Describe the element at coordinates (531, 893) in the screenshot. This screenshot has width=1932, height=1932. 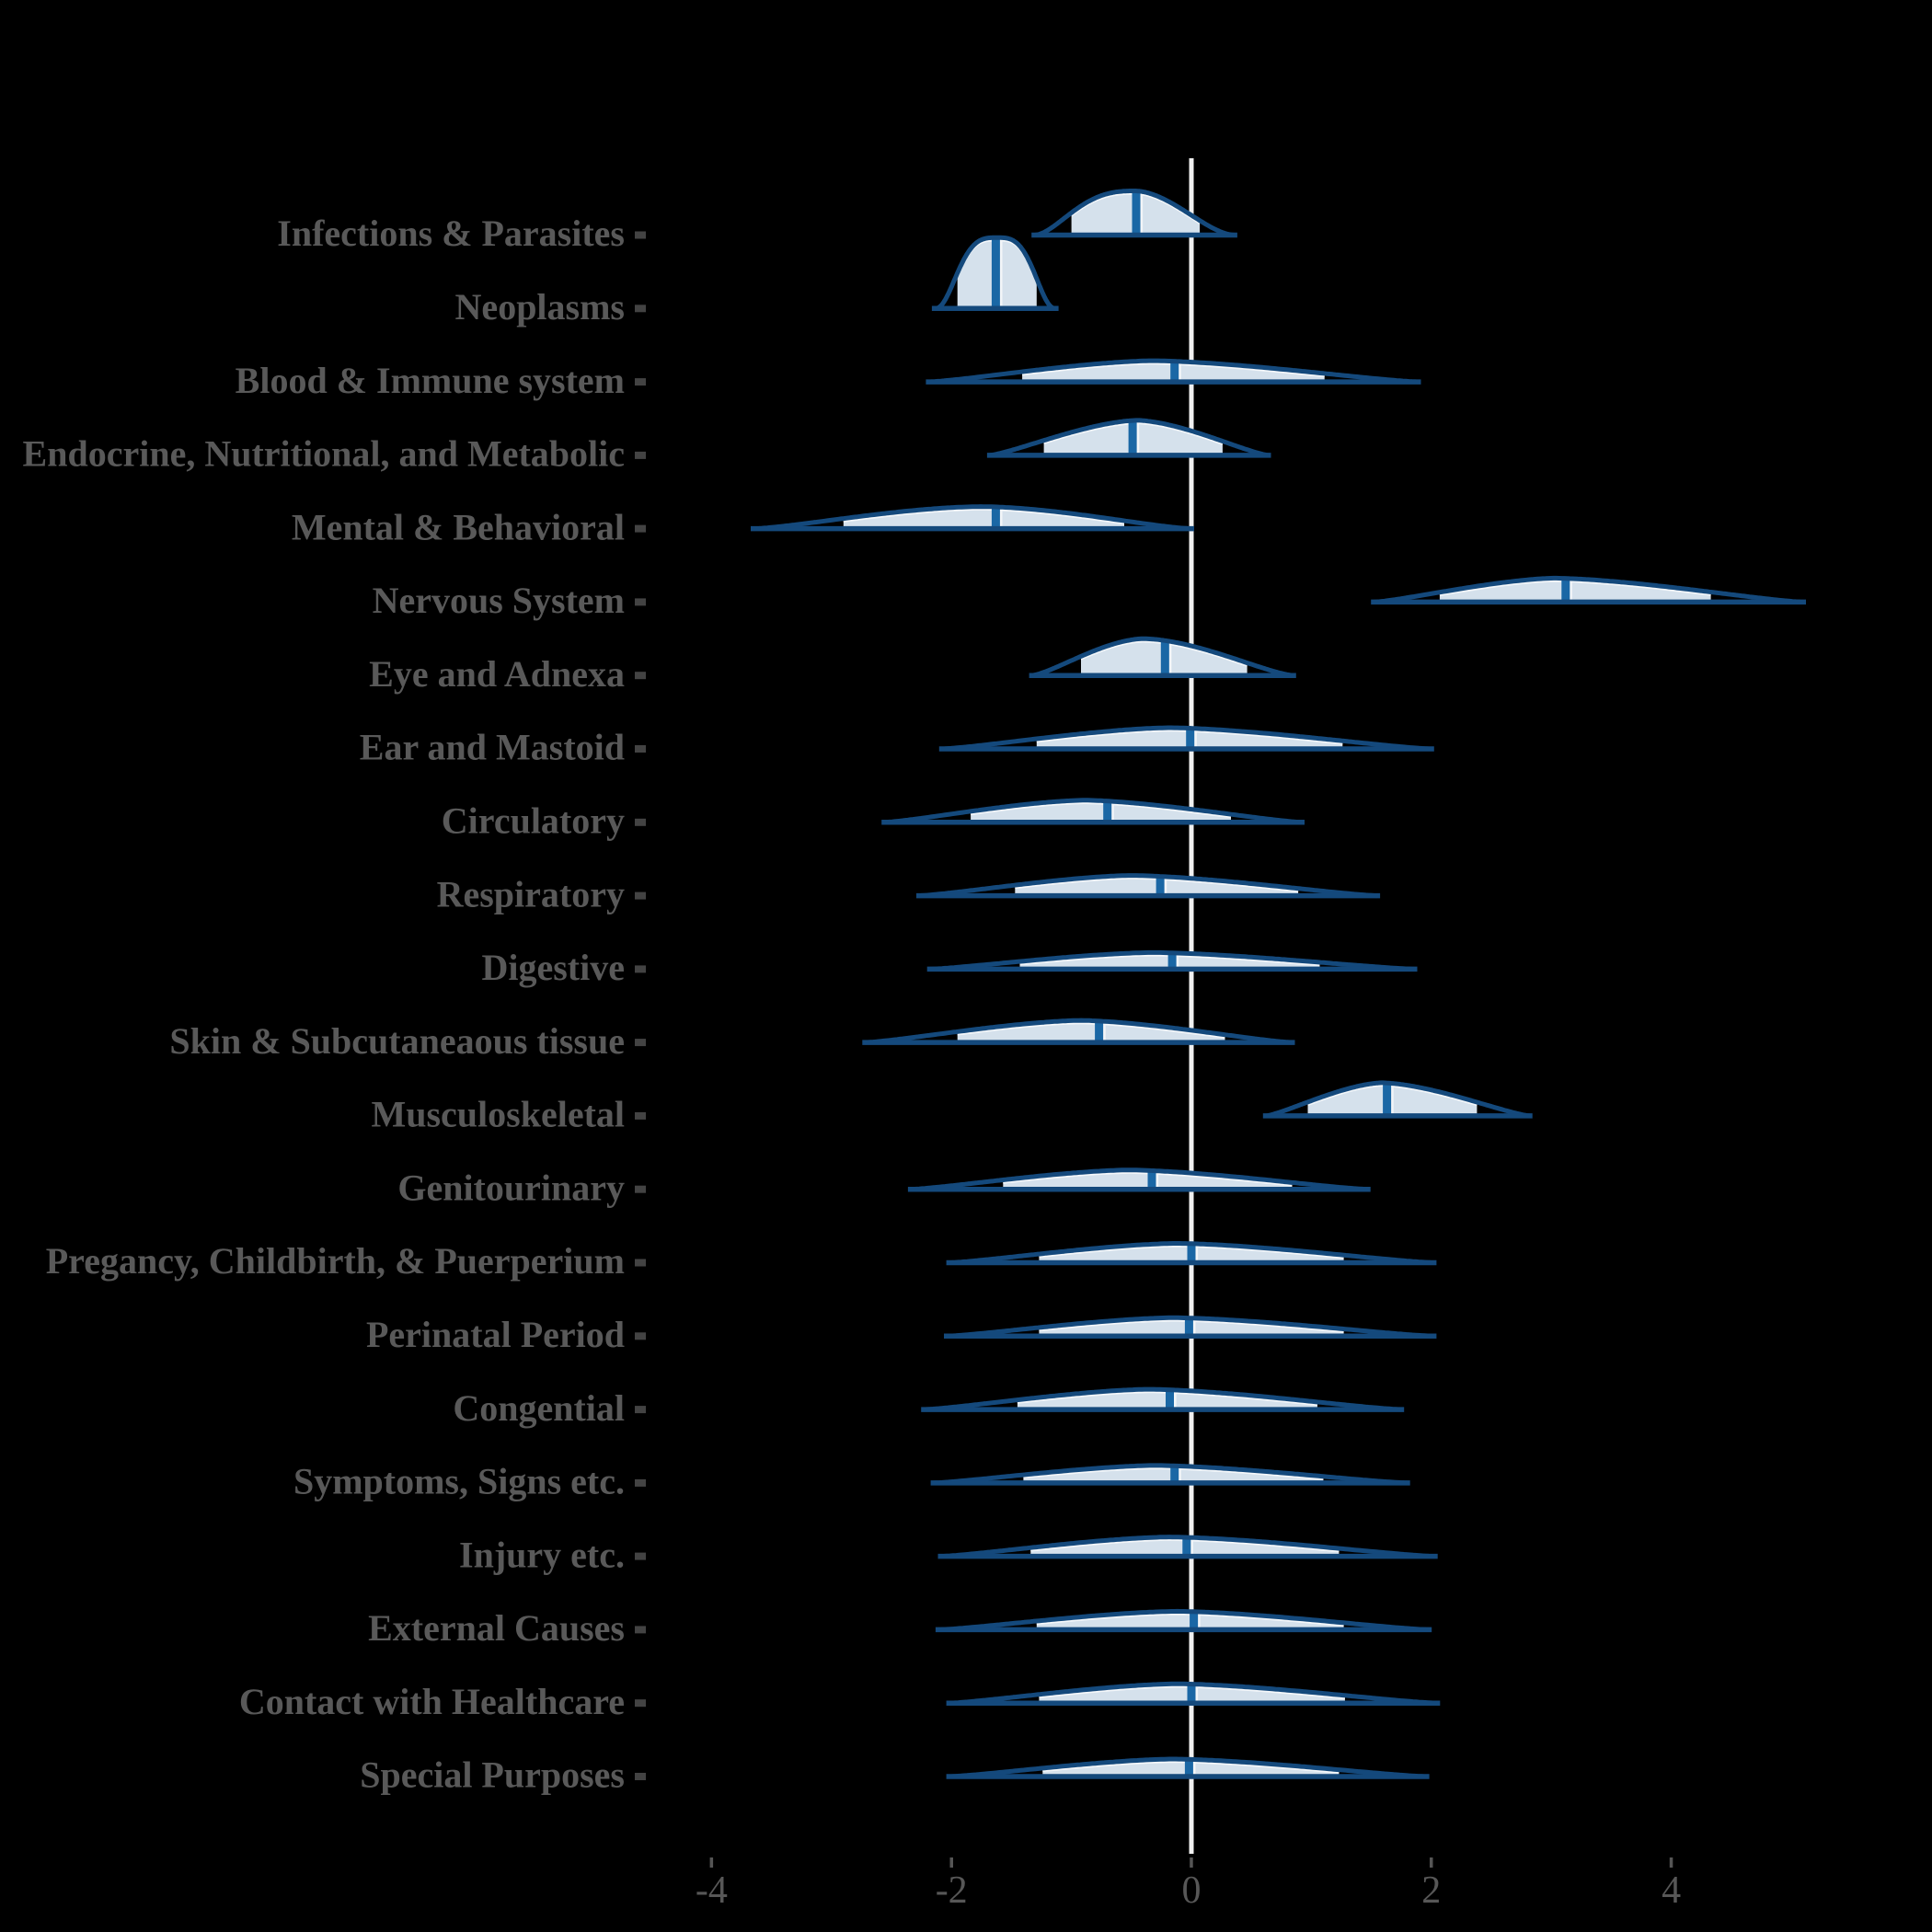
I see `svg-text: Respiratory` at that location.